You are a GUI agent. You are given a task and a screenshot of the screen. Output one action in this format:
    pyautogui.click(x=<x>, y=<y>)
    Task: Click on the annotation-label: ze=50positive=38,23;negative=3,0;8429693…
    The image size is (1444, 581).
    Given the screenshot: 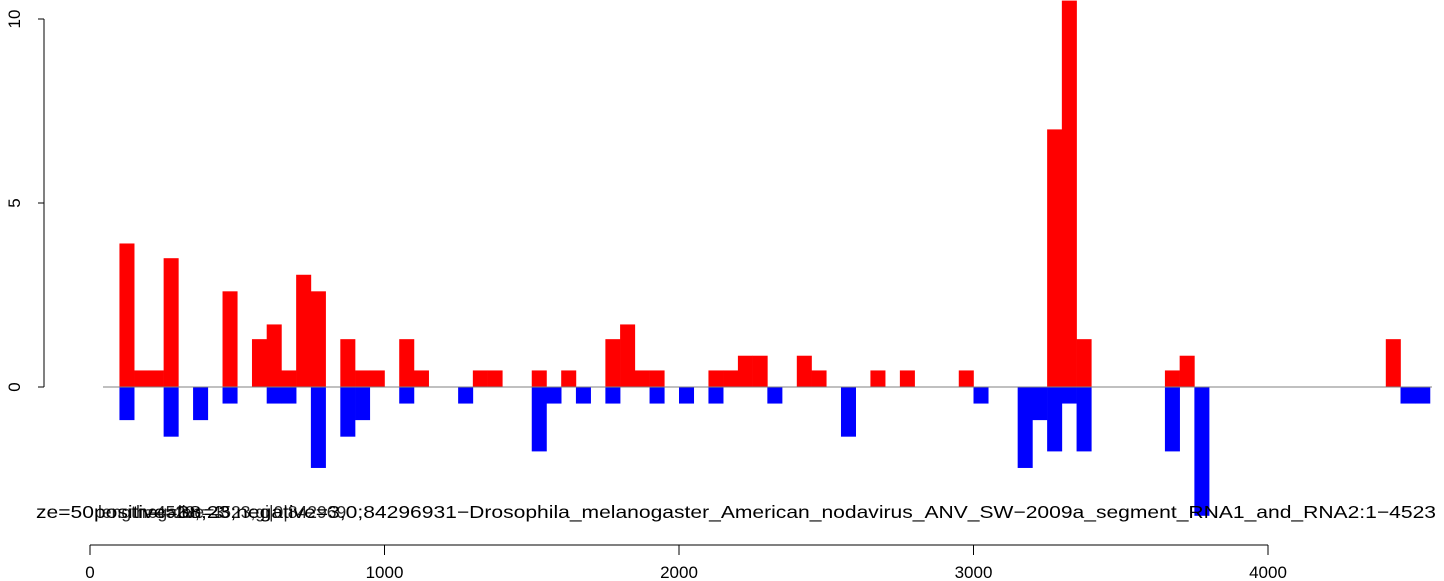 What is the action you would take?
    pyautogui.click(x=736, y=512)
    